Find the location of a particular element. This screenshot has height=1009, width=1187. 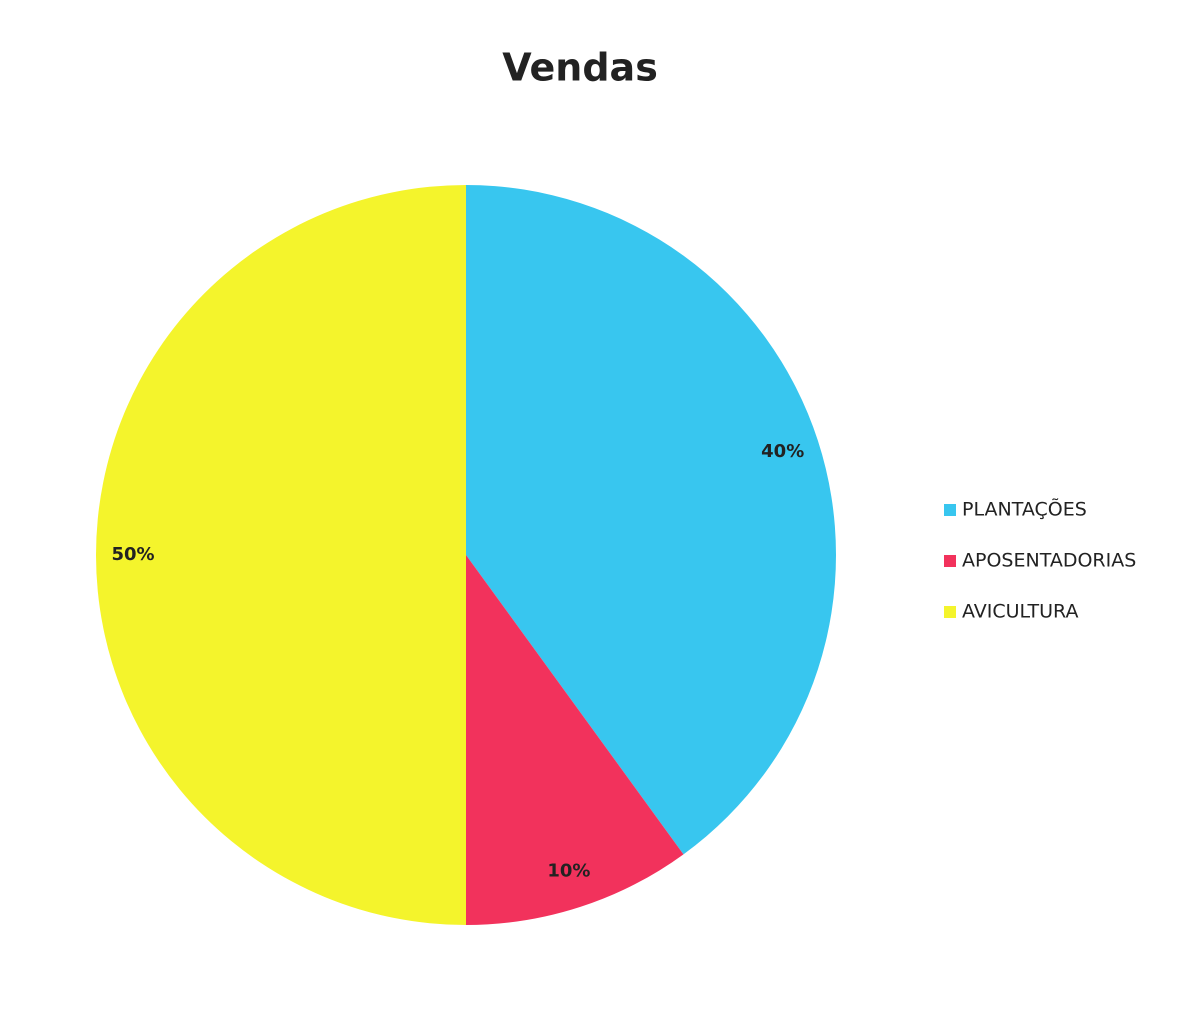

chart-title: Vendas is located at coordinates (580, 68).